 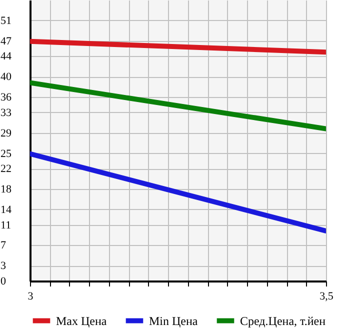 I want to click on y-tick-label: 29, so click(x=6, y=133).